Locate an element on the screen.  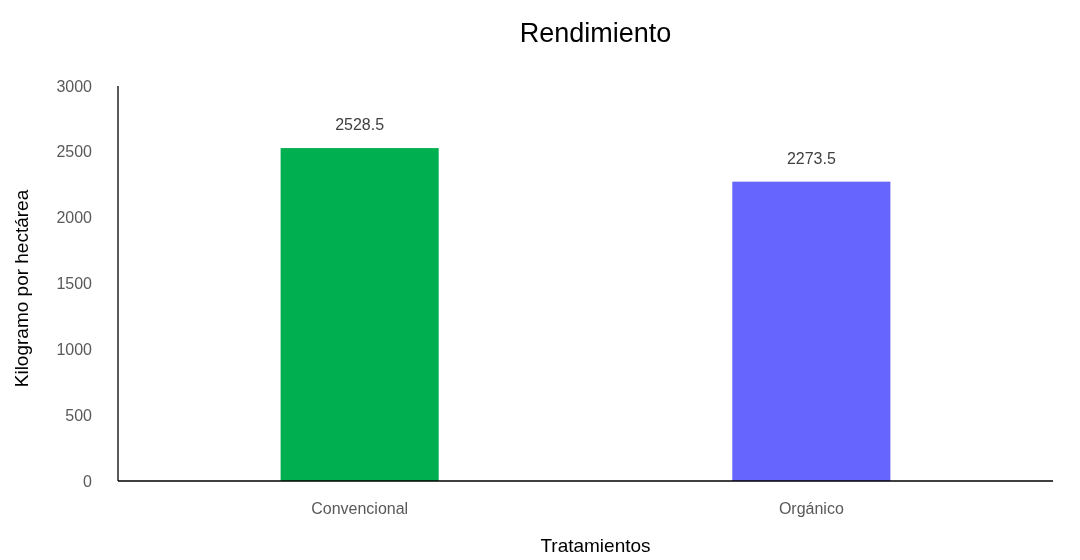
y-tick-label: 2000 is located at coordinates (74, 218).